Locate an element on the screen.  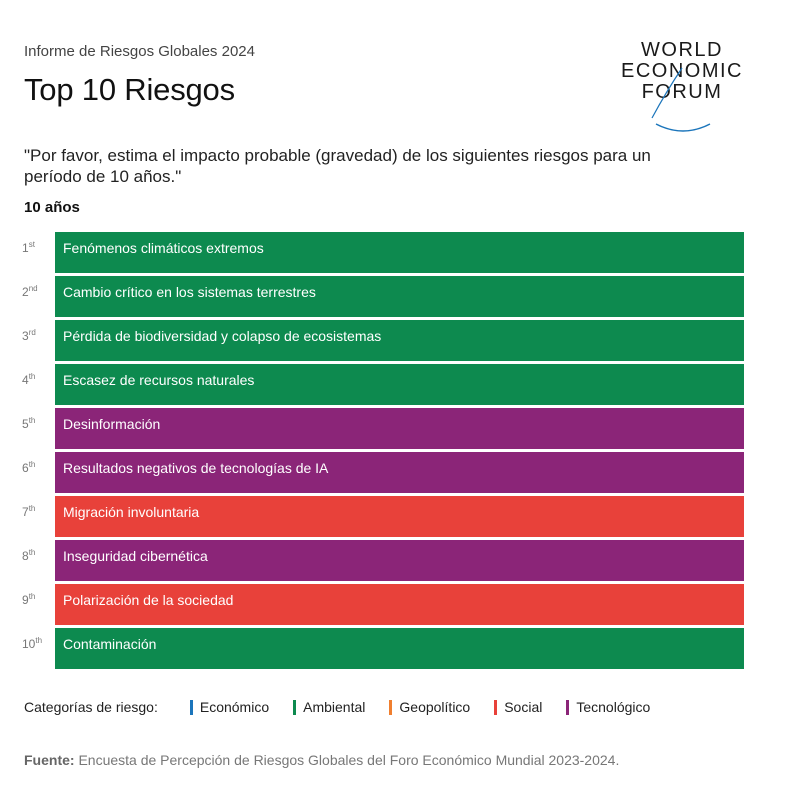
risk-row: 10th Contaminación is located at coordinates (383, 648).